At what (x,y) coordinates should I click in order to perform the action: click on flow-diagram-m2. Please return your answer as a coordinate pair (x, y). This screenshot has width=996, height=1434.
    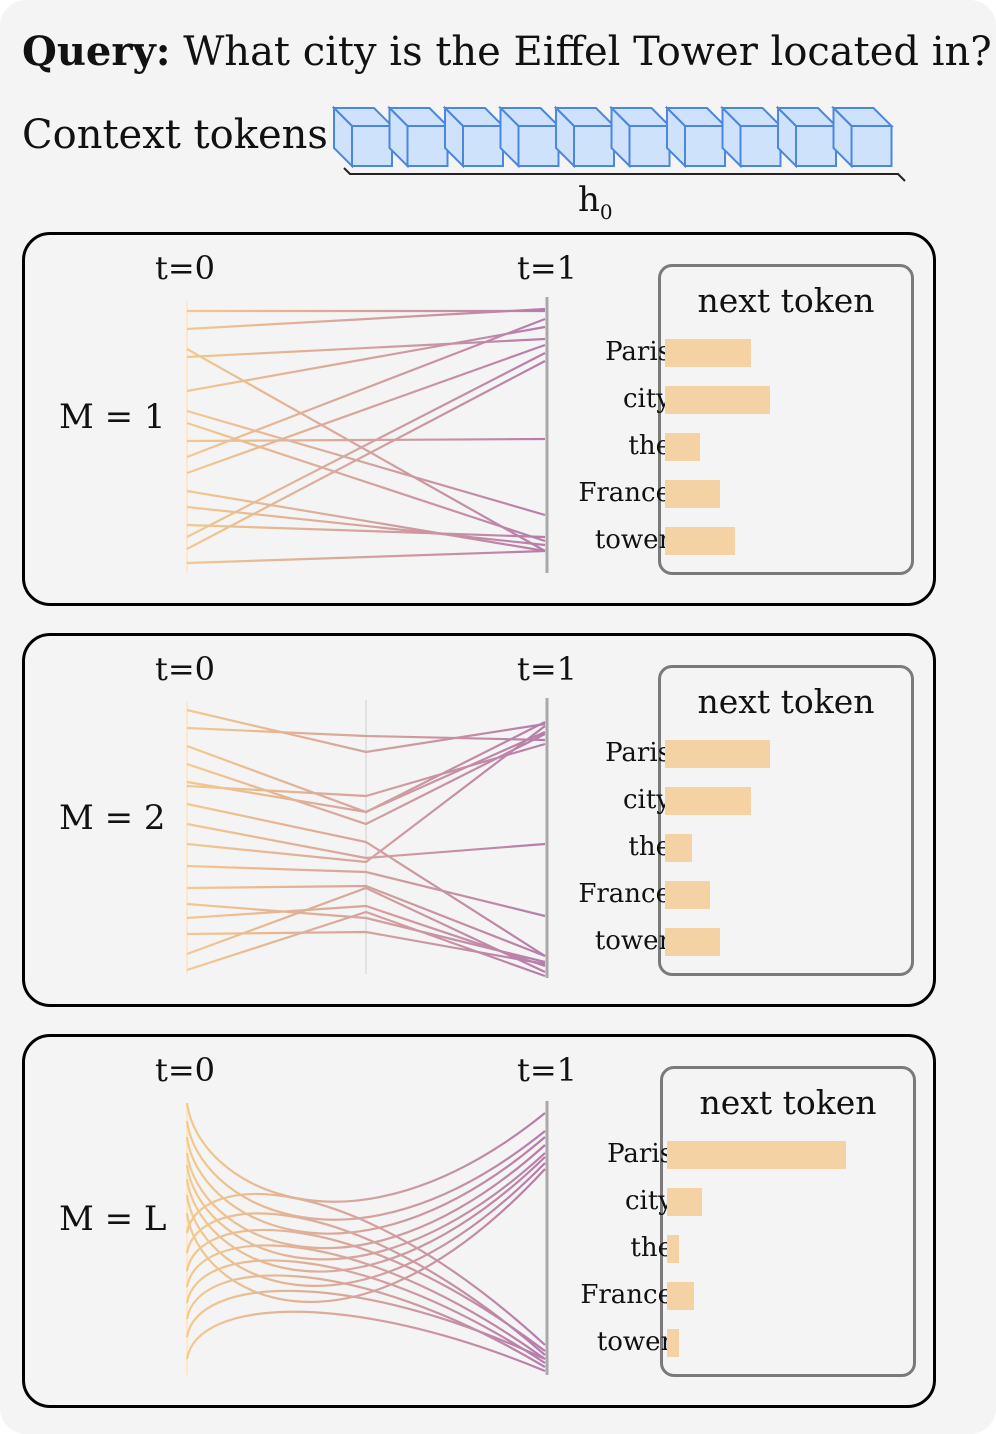
    Looking at the image, I should click on (367, 838).